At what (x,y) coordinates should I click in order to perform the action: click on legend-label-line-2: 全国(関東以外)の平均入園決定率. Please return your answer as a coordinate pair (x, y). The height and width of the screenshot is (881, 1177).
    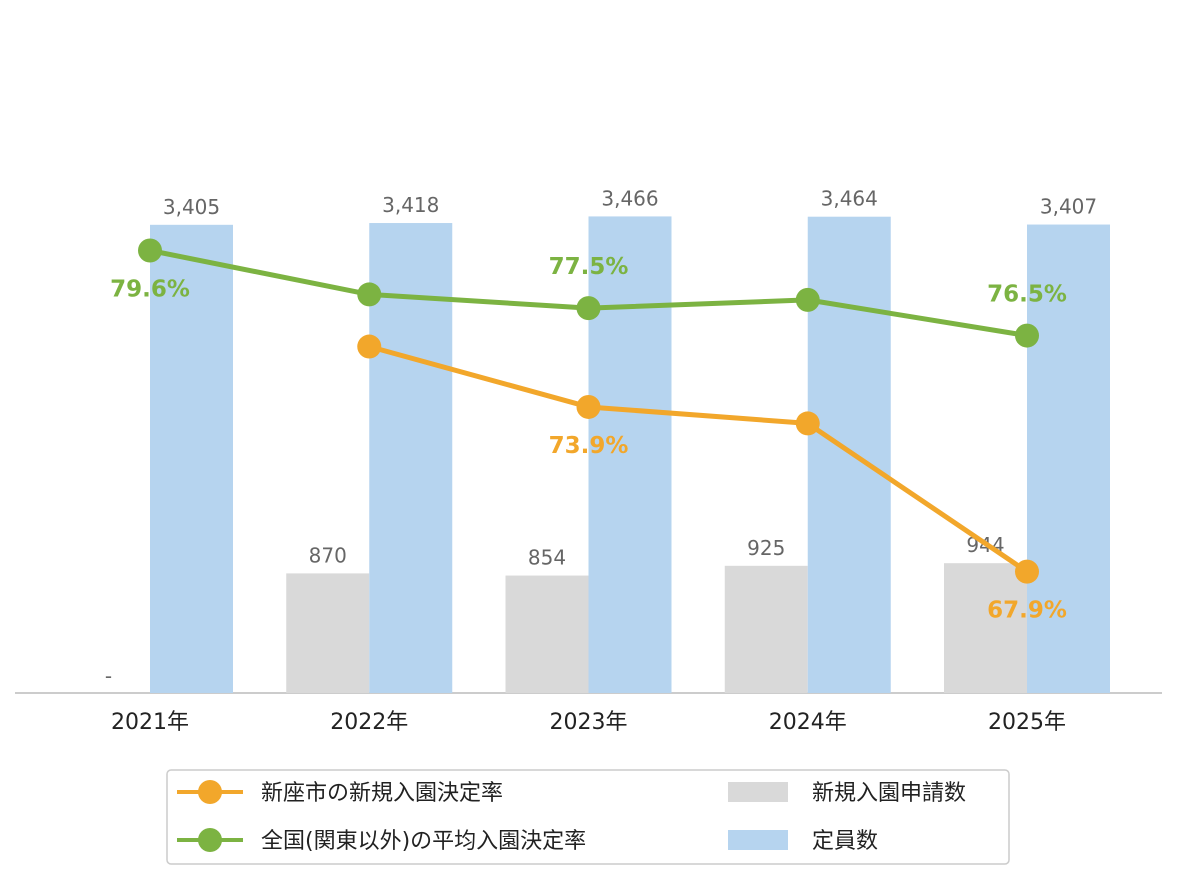
    Looking at the image, I should click on (423, 841).